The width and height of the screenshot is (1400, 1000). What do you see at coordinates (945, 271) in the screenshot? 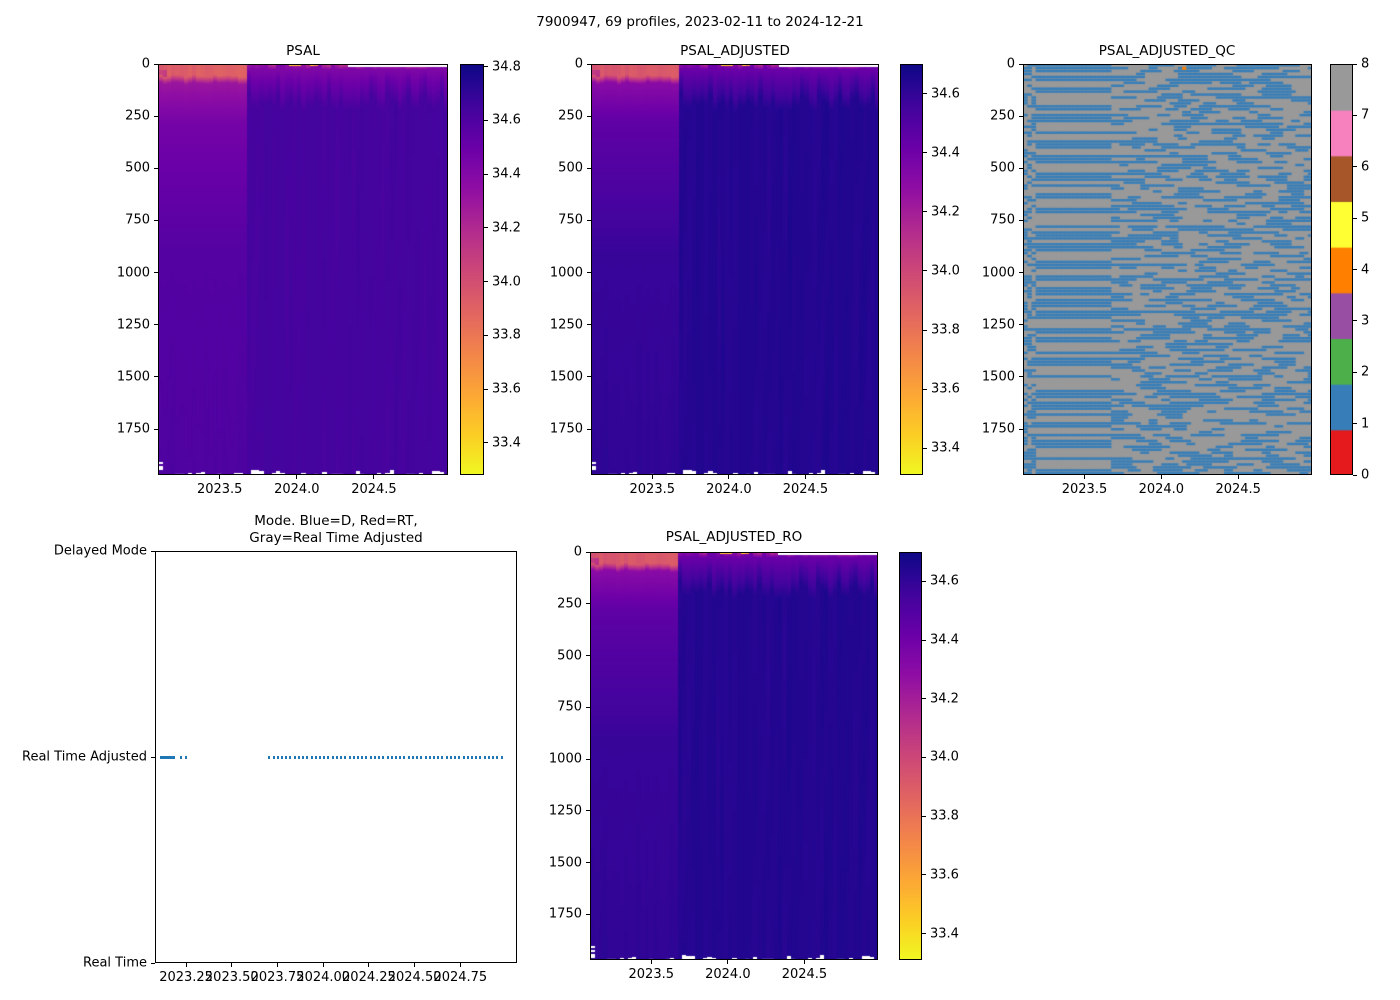
I see `colorbar-tick-label: 34.0` at bounding box center [945, 271].